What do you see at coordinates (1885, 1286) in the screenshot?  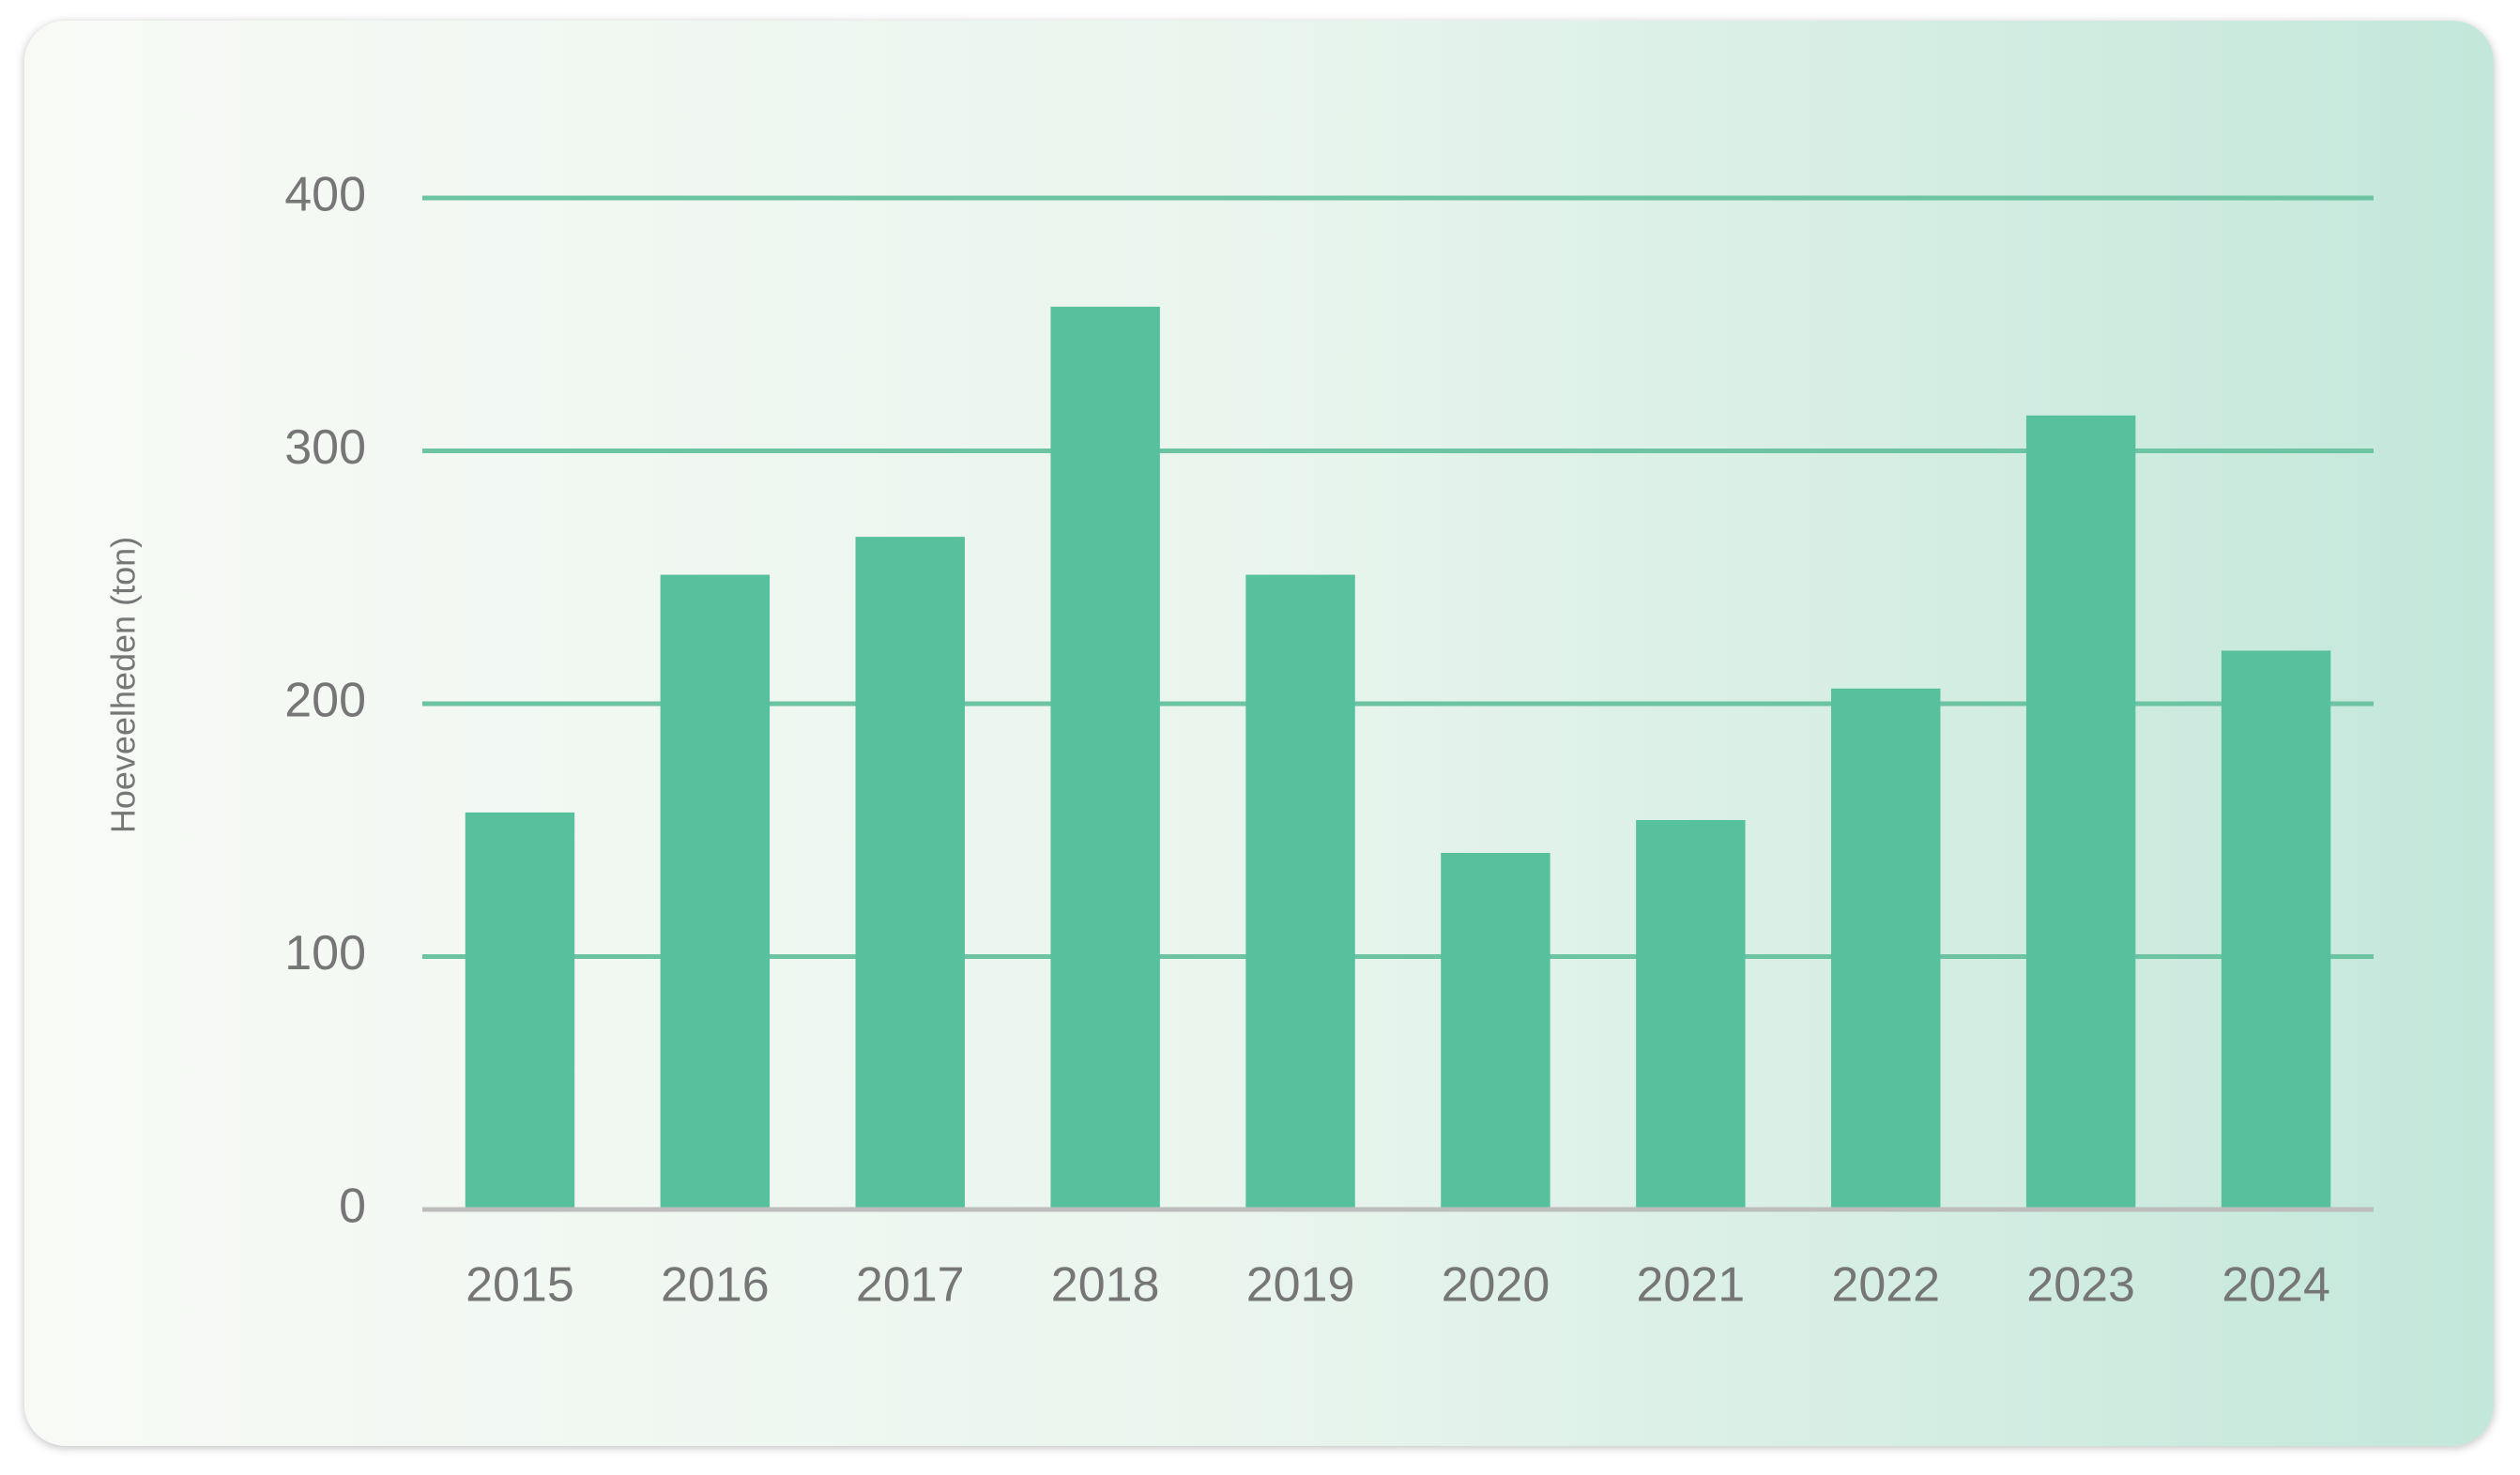 I see `x-tick-label: 2022` at bounding box center [1885, 1286].